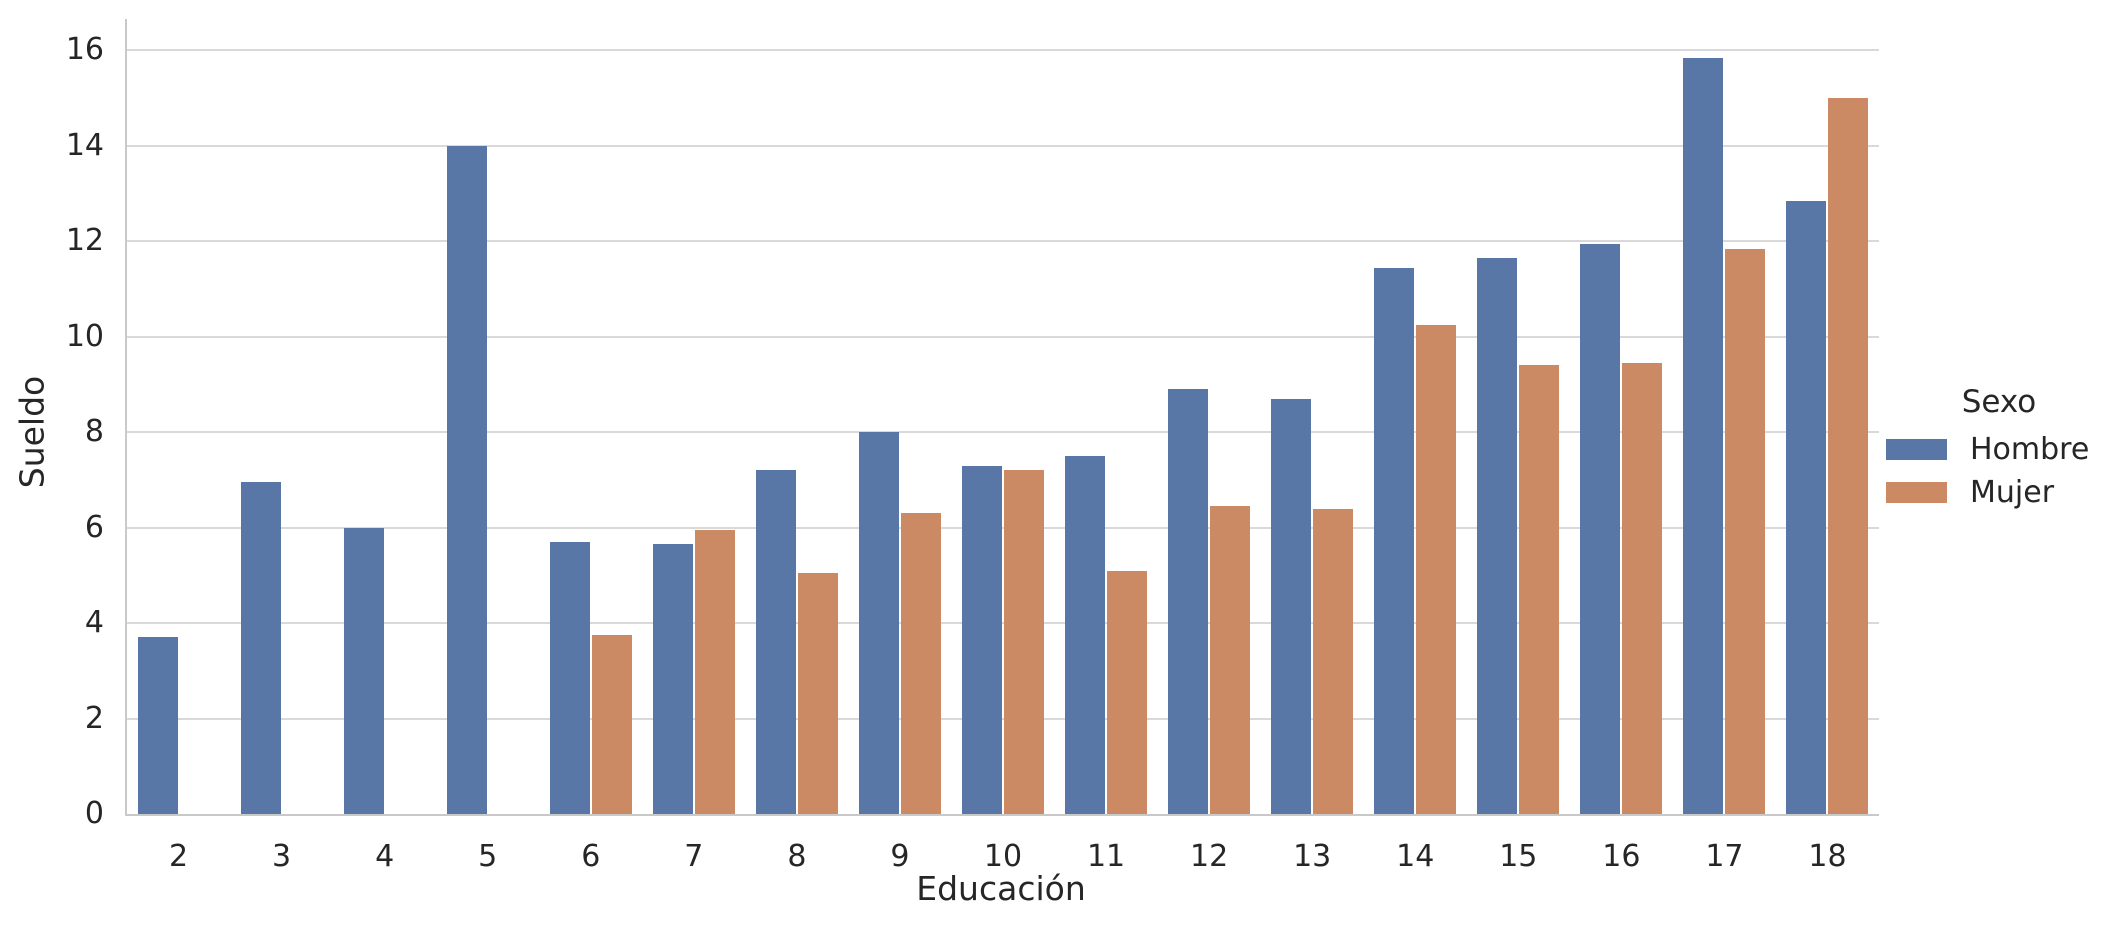 This screenshot has width=2119, height=928. I want to click on x-axis-tick-label-9: 9, so click(900, 856).